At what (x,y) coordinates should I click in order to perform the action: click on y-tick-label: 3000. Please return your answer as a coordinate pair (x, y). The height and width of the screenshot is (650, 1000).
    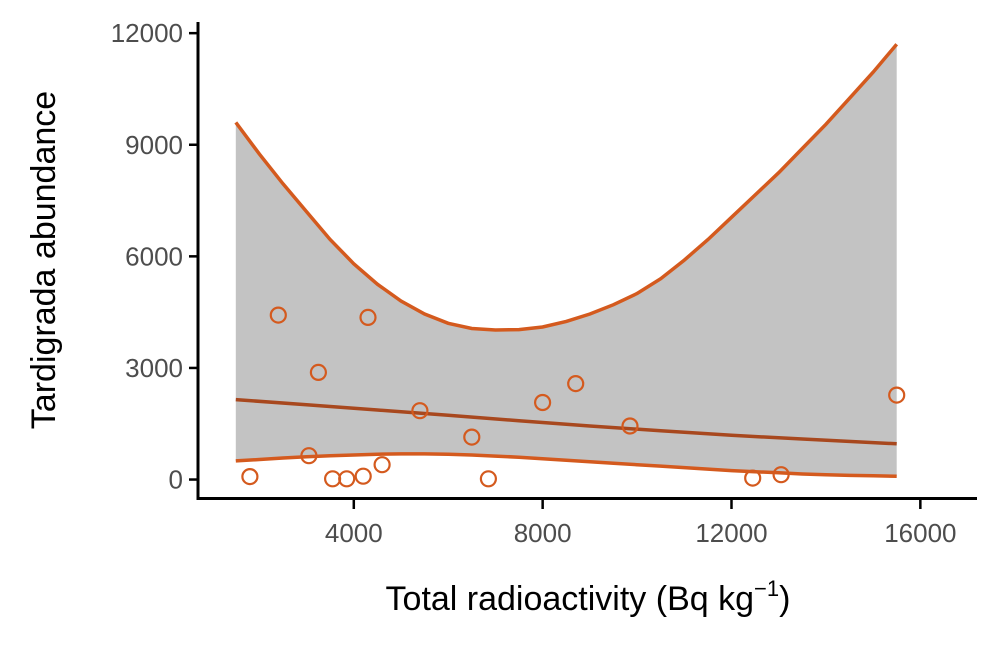
    Looking at the image, I should click on (154, 368).